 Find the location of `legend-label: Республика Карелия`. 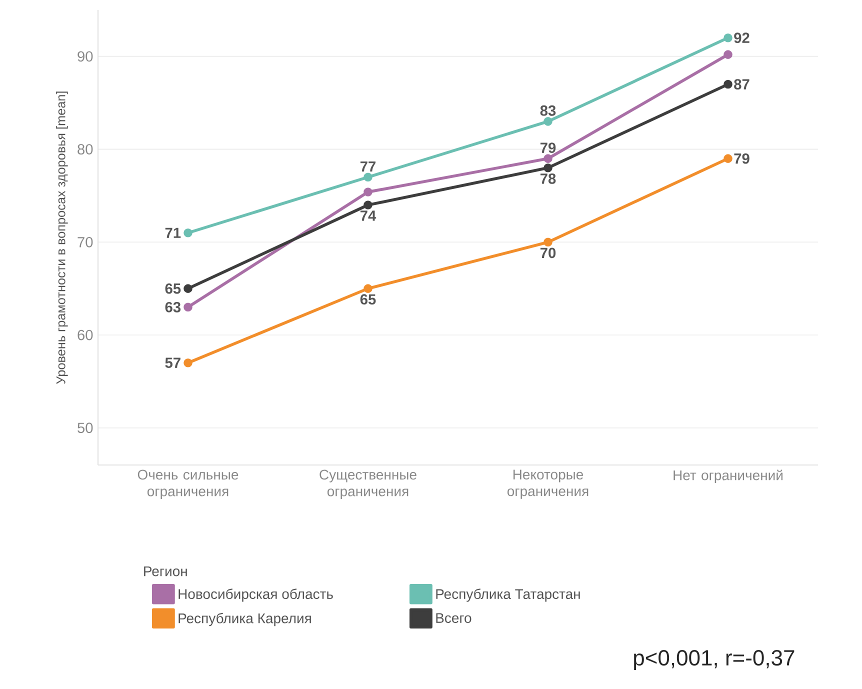

legend-label: Республика Карелия is located at coordinates (244, 619).